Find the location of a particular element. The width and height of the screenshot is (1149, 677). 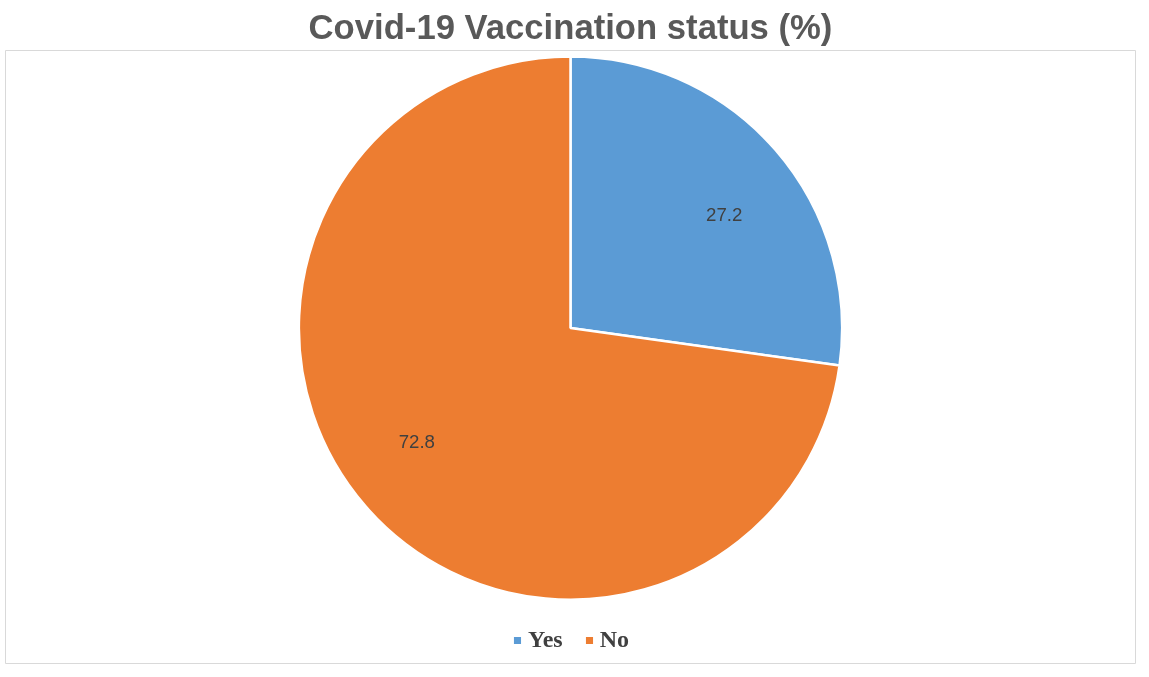

legend-label: Yes is located at coordinates (545, 639).